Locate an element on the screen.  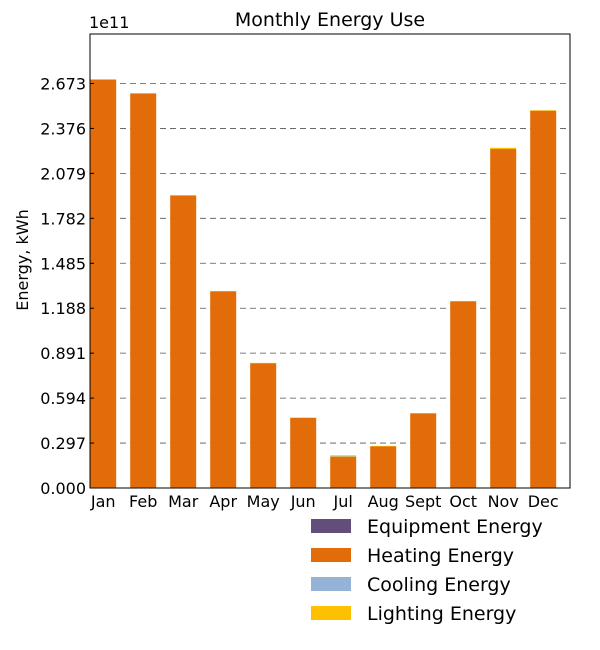
x-tick-label: Jan is located at coordinates (103, 501).